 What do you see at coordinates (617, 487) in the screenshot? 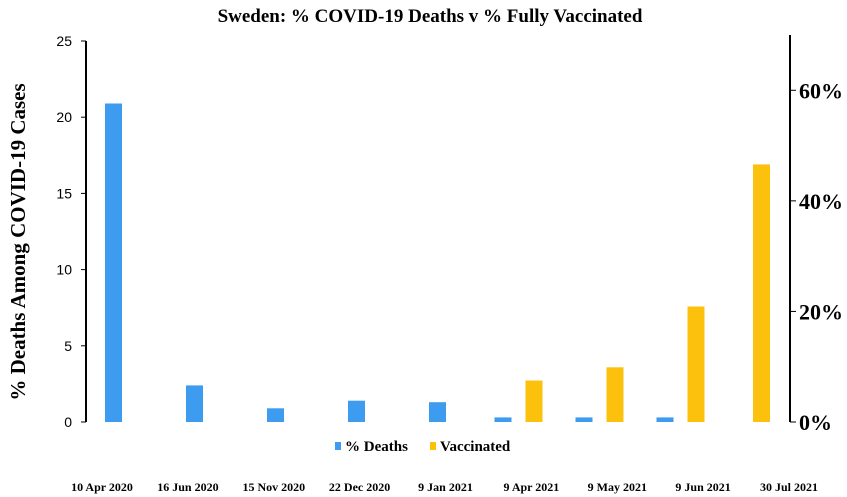
I see `x-tick-label: 9 May 2021` at bounding box center [617, 487].